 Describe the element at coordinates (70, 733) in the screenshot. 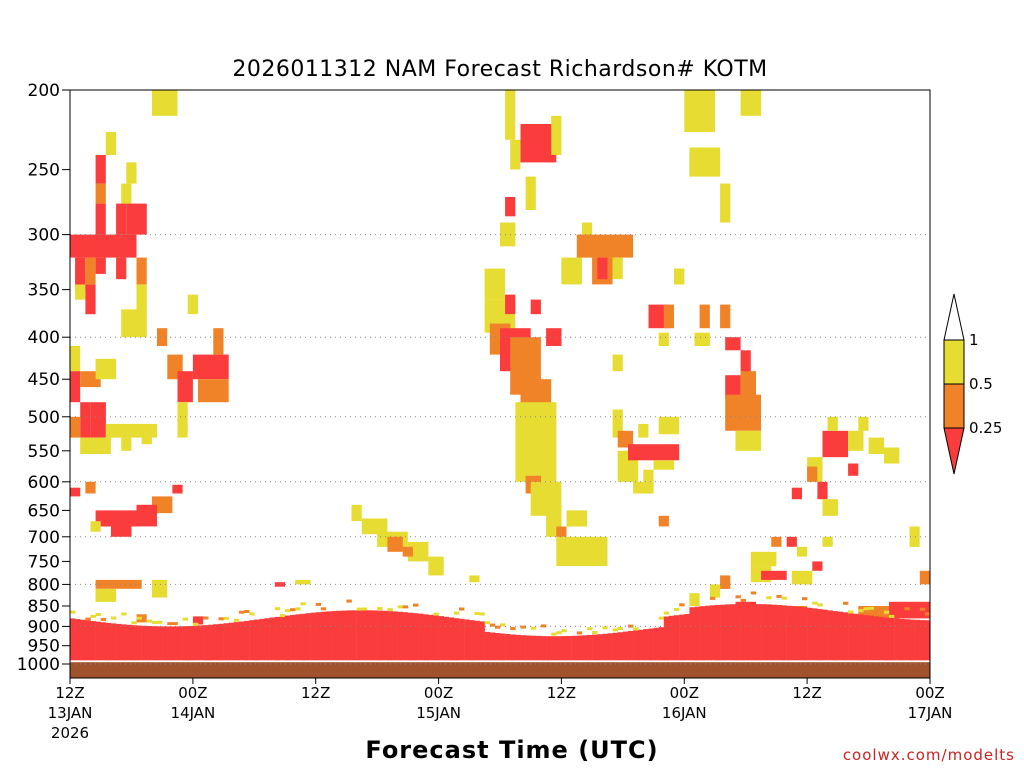

I see `x-tick-label: 2026` at that location.